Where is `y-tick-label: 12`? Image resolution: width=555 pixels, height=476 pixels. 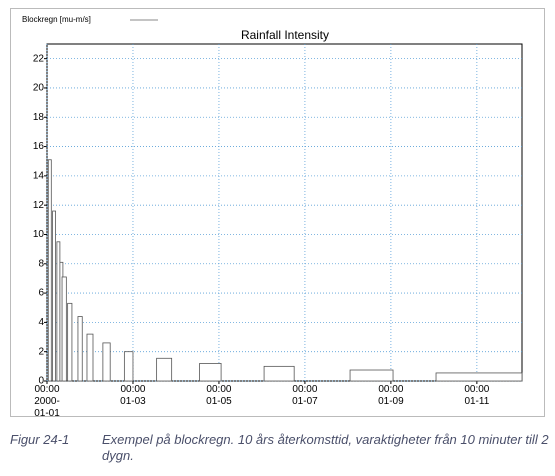
y-tick-label: 12 is located at coordinates (39, 205).